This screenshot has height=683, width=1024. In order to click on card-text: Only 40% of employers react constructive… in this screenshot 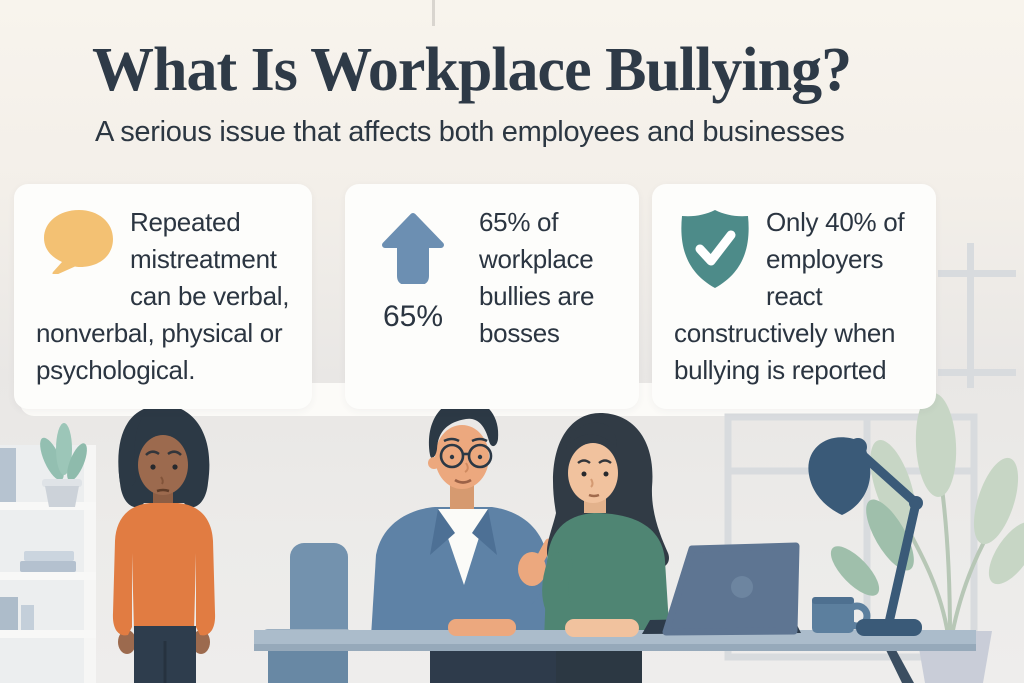, I will do `click(789, 296)`.